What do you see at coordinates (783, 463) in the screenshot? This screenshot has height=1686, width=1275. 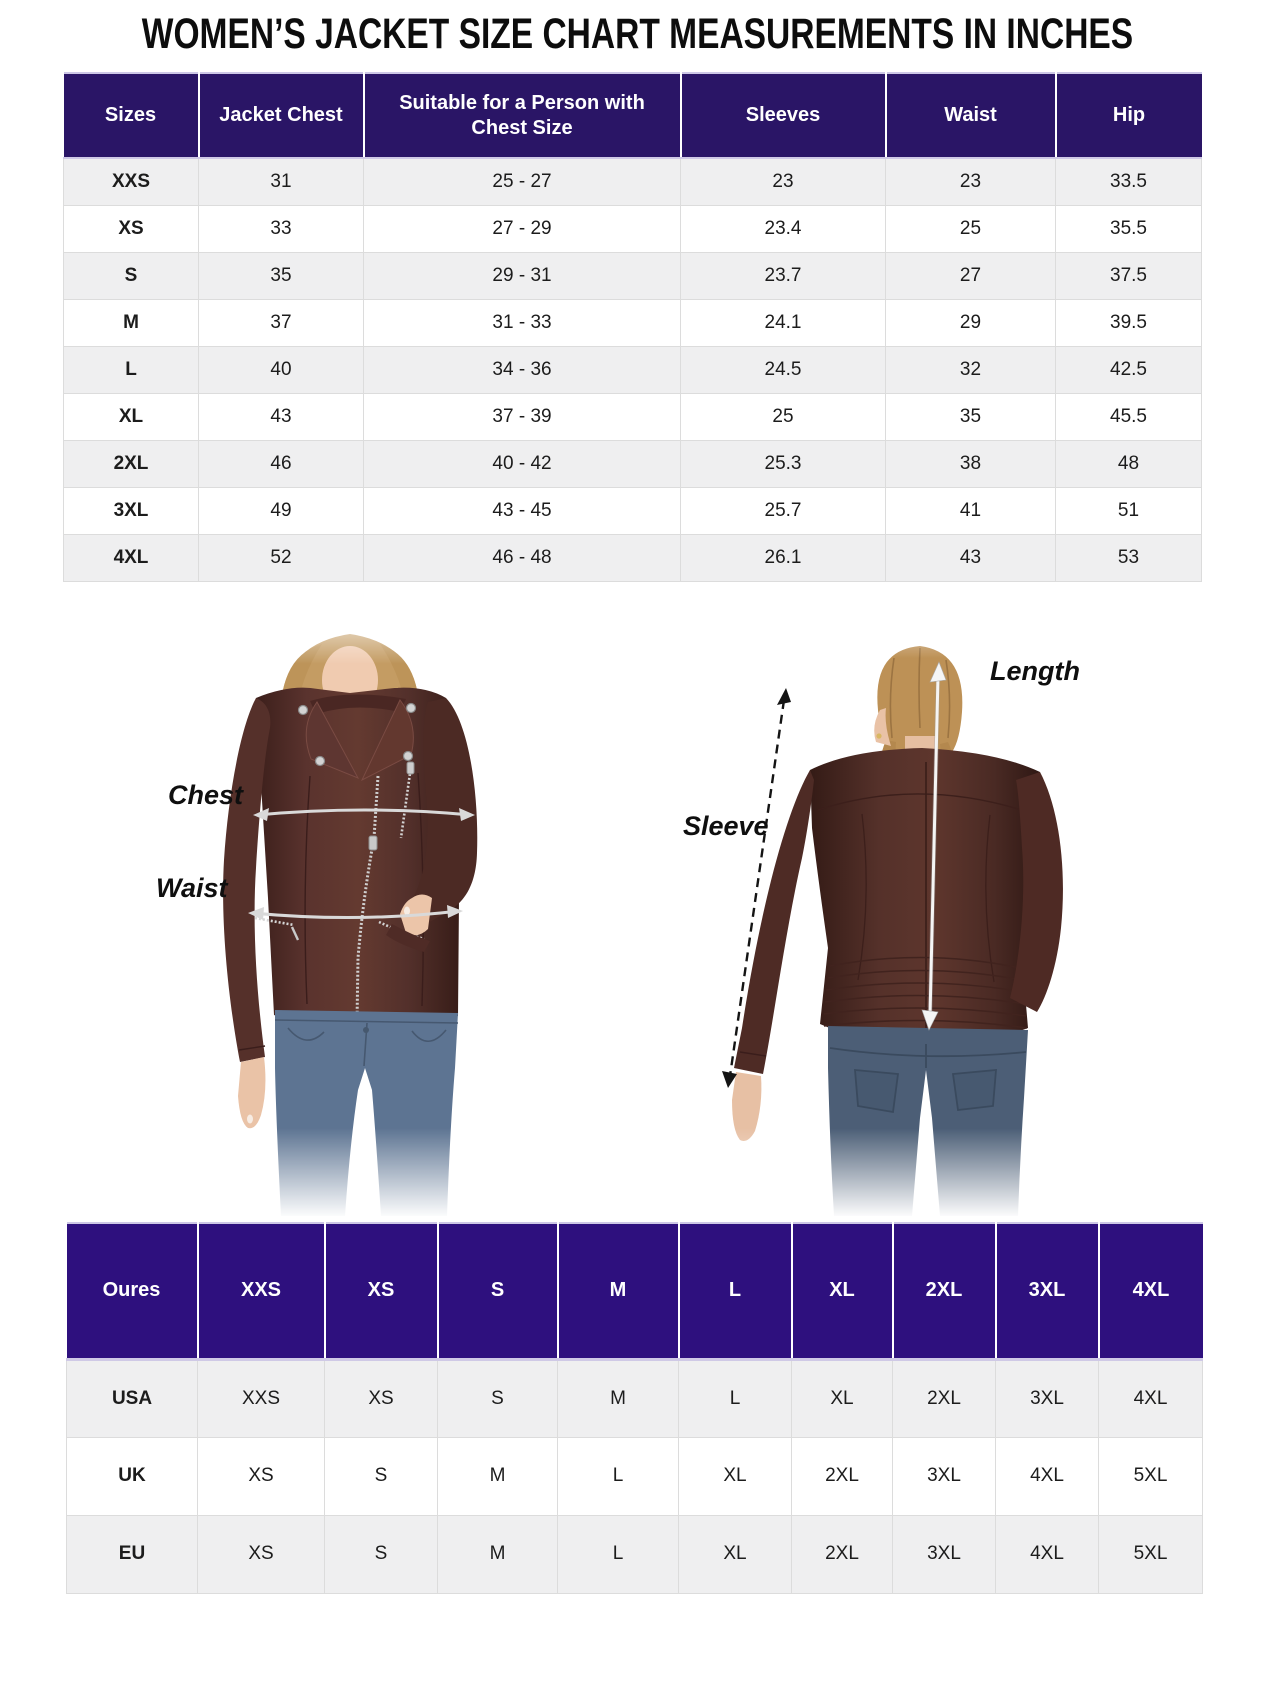 I see `size-cell: 25.3` at bounding box center [783, 463].